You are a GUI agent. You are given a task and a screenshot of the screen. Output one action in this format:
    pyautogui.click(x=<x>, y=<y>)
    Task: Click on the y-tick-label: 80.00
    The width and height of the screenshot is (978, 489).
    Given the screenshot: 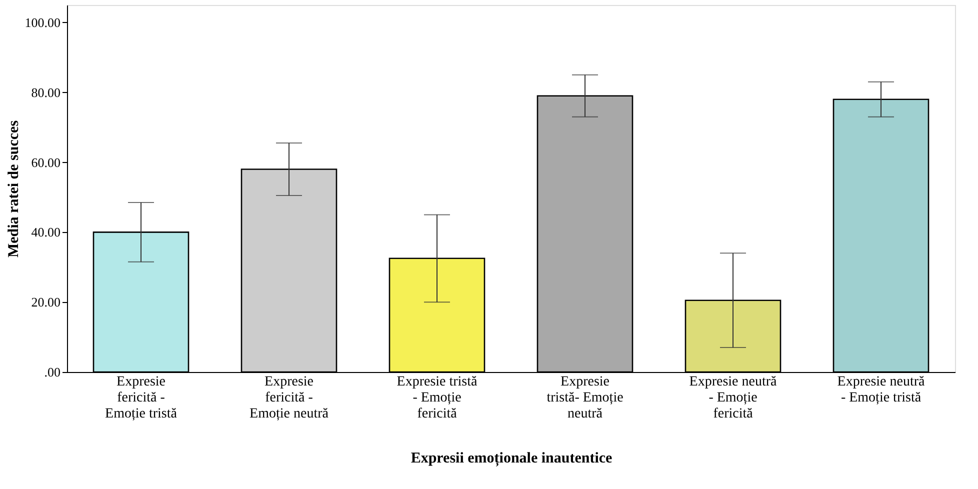 What is the action you would take?
    pyautogui.click(x=45, y=92)
    